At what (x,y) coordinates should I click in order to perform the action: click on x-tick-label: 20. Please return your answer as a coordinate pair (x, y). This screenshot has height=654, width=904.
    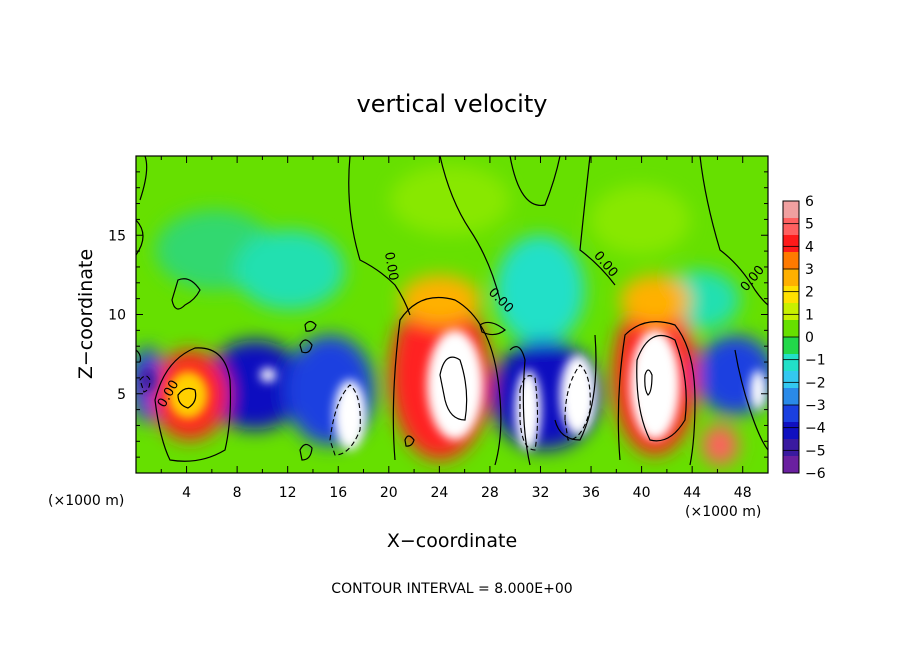
    Looking at the image, I should click on (389, 493).